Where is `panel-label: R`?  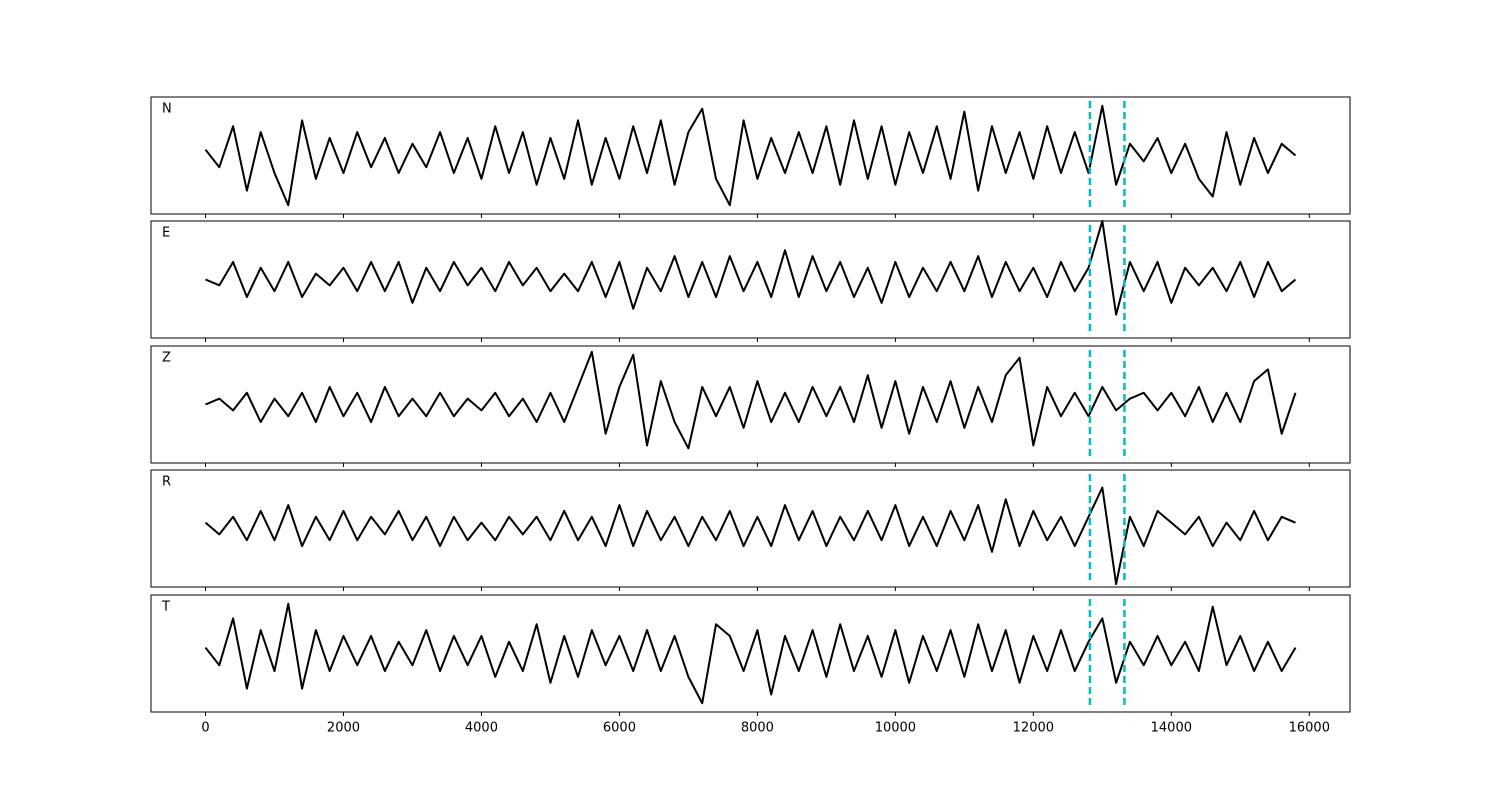
panel-label: R is located at coordinates (166, 482).